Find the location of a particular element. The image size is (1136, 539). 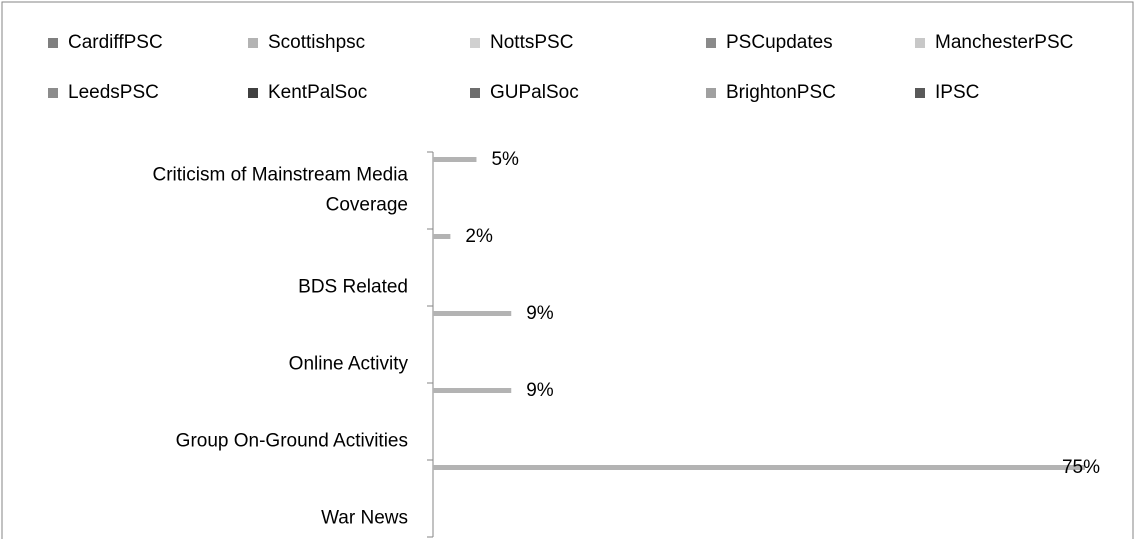

legend-label: NottsPSC is located at coordinates (531, 42).